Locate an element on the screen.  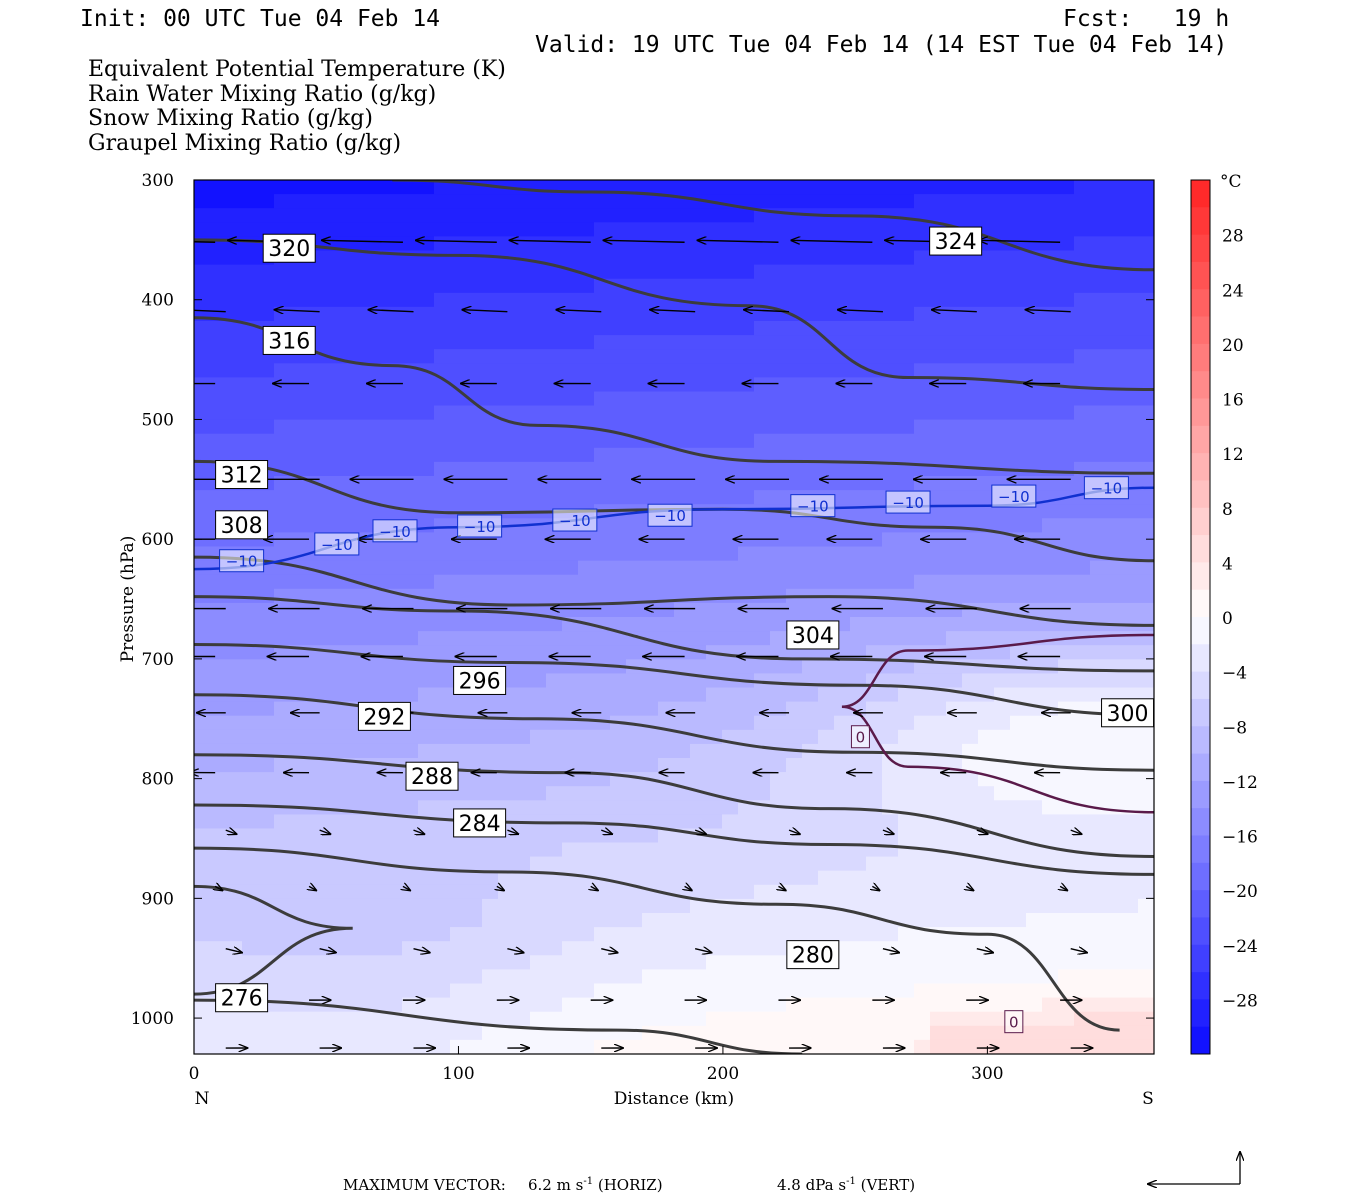
theta-e-contour is located at coordinates (674, 314).